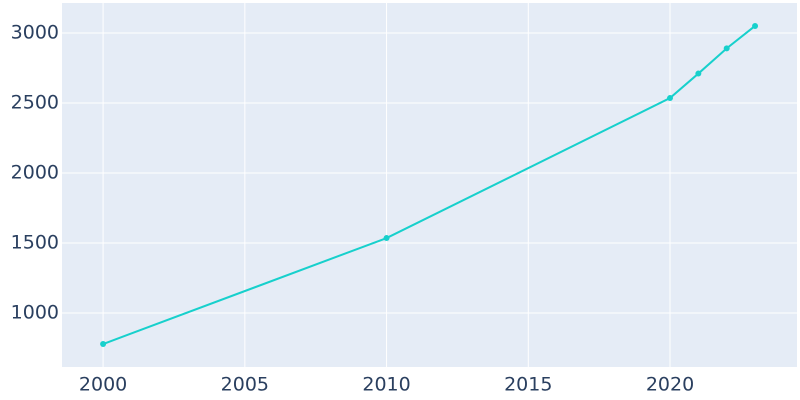 The height and width of the screenshot is (400, 800). I want to click on y-tick-label: 2000, so click(35, 172).